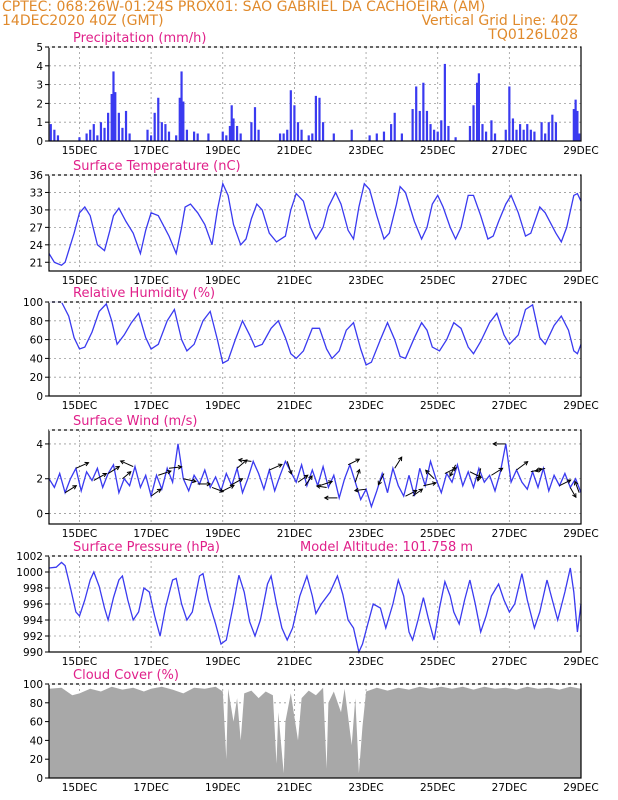 The height and width of the screenshot is (800, 618). Describe the element at coordinates (135, 421) in the screenshot. I see `wind-title: Surface Wind (m/s)` at that location.